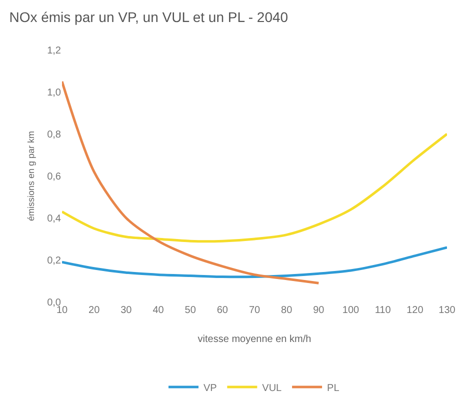  What do you see at coordinates (351, 310) in the screenshot?
I see `x-tick-label: 100` at bounding box center [351, 310].